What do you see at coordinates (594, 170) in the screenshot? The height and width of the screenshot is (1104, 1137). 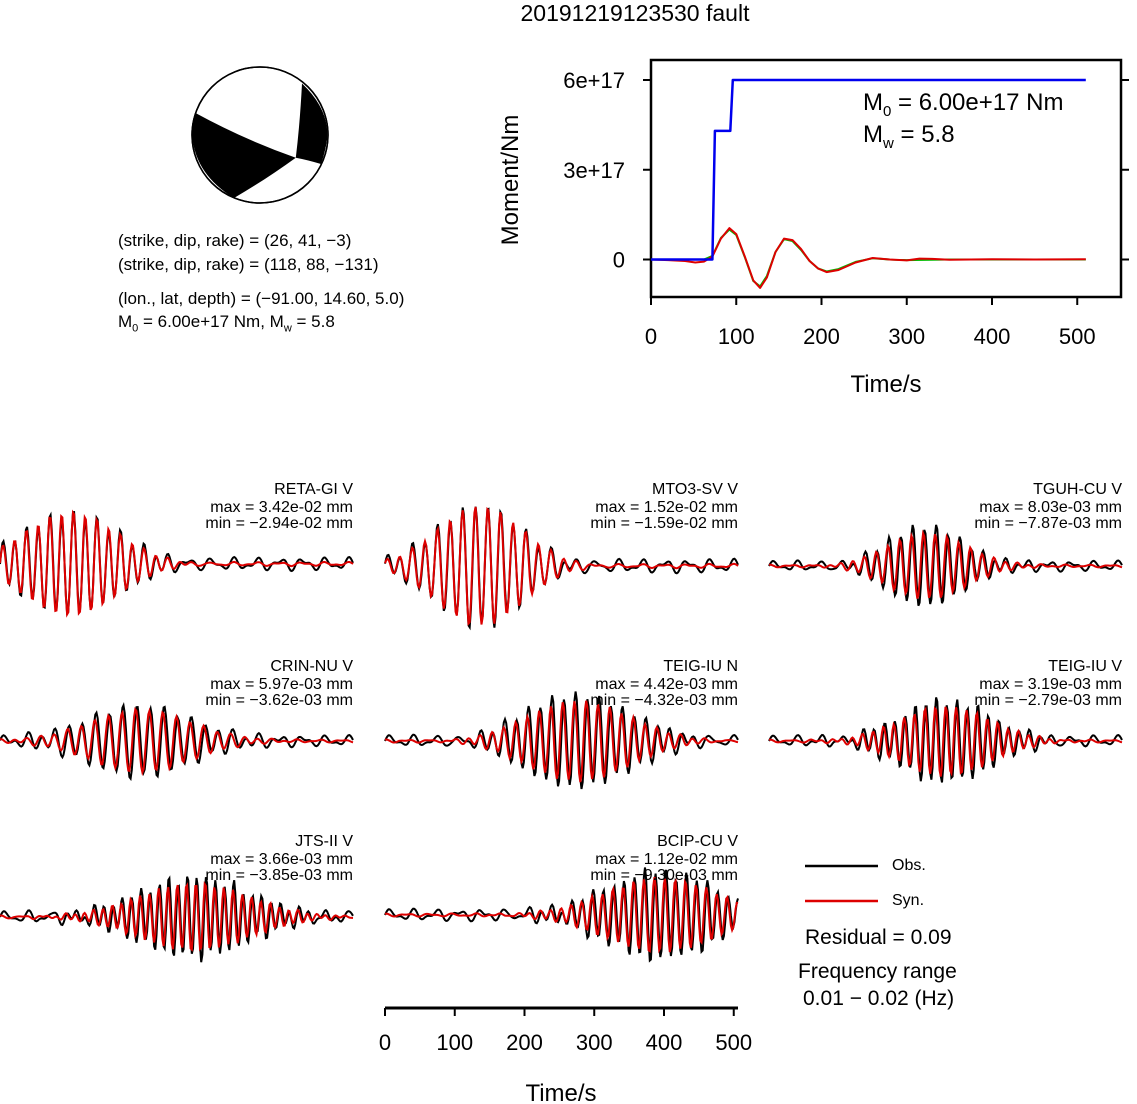 I see `y-tick-label: 3e+17` at bounding box center [594, 170].